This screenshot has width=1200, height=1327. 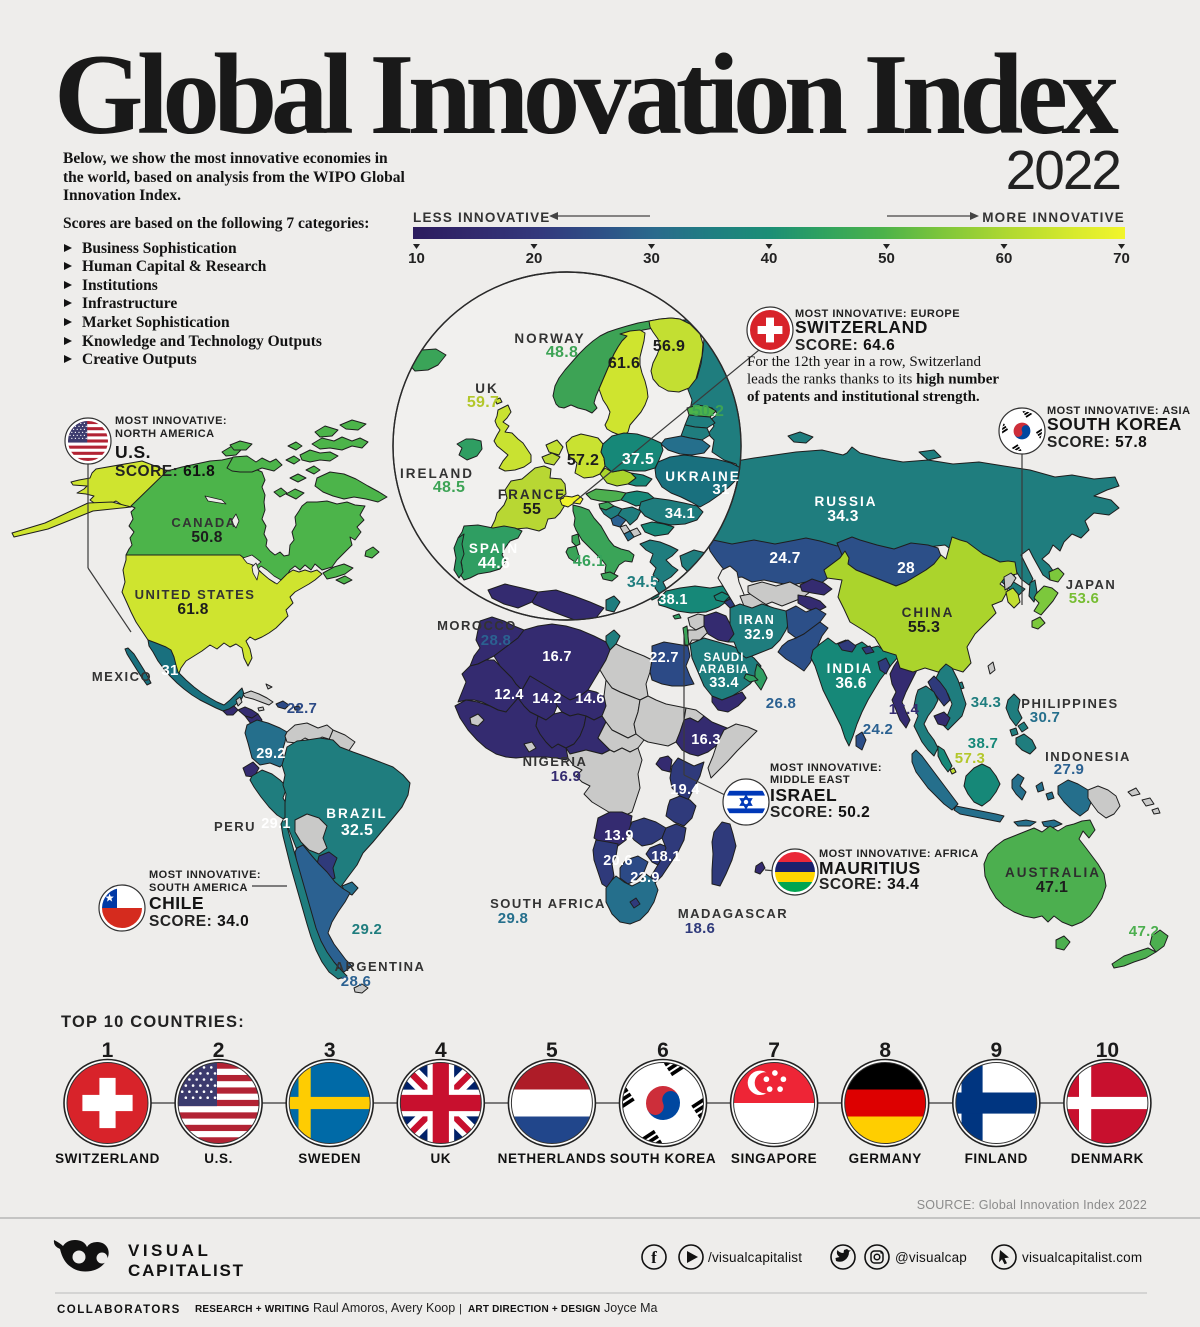 I want to click on svg-text: 56.9, so click(x=669, y=346).